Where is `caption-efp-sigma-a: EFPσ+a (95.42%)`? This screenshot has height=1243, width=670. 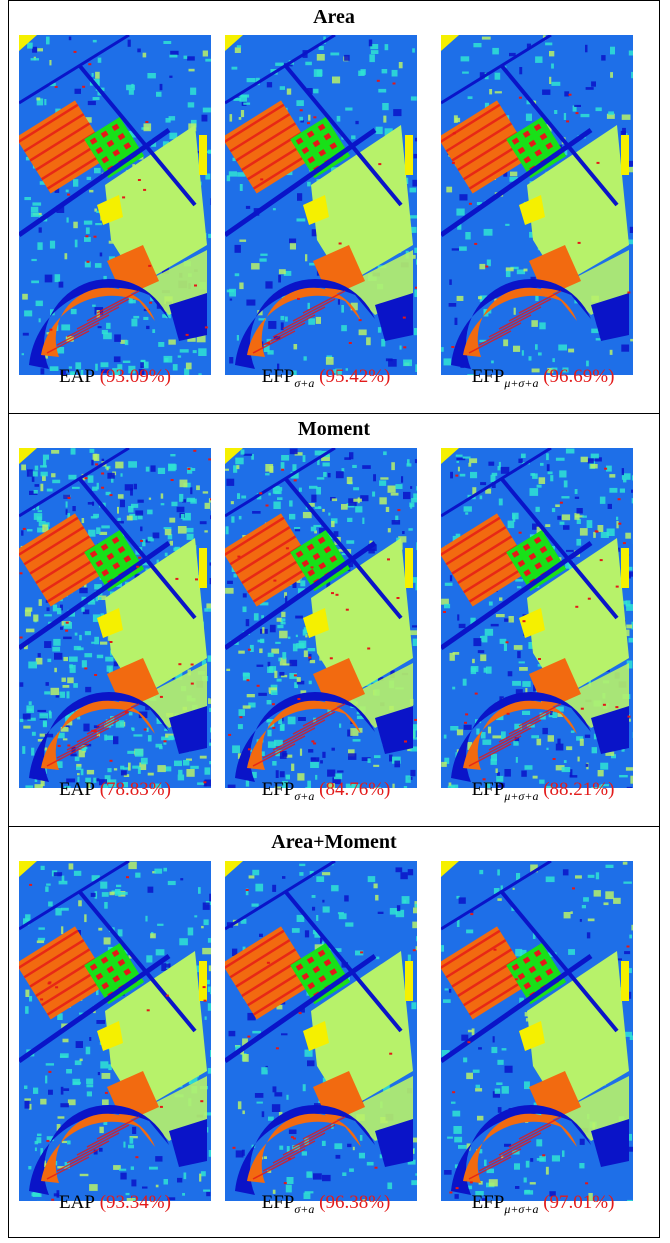 caption-efp-sigma-a: EFPσ+a (95.42%) is located at coordinates (326, 377).